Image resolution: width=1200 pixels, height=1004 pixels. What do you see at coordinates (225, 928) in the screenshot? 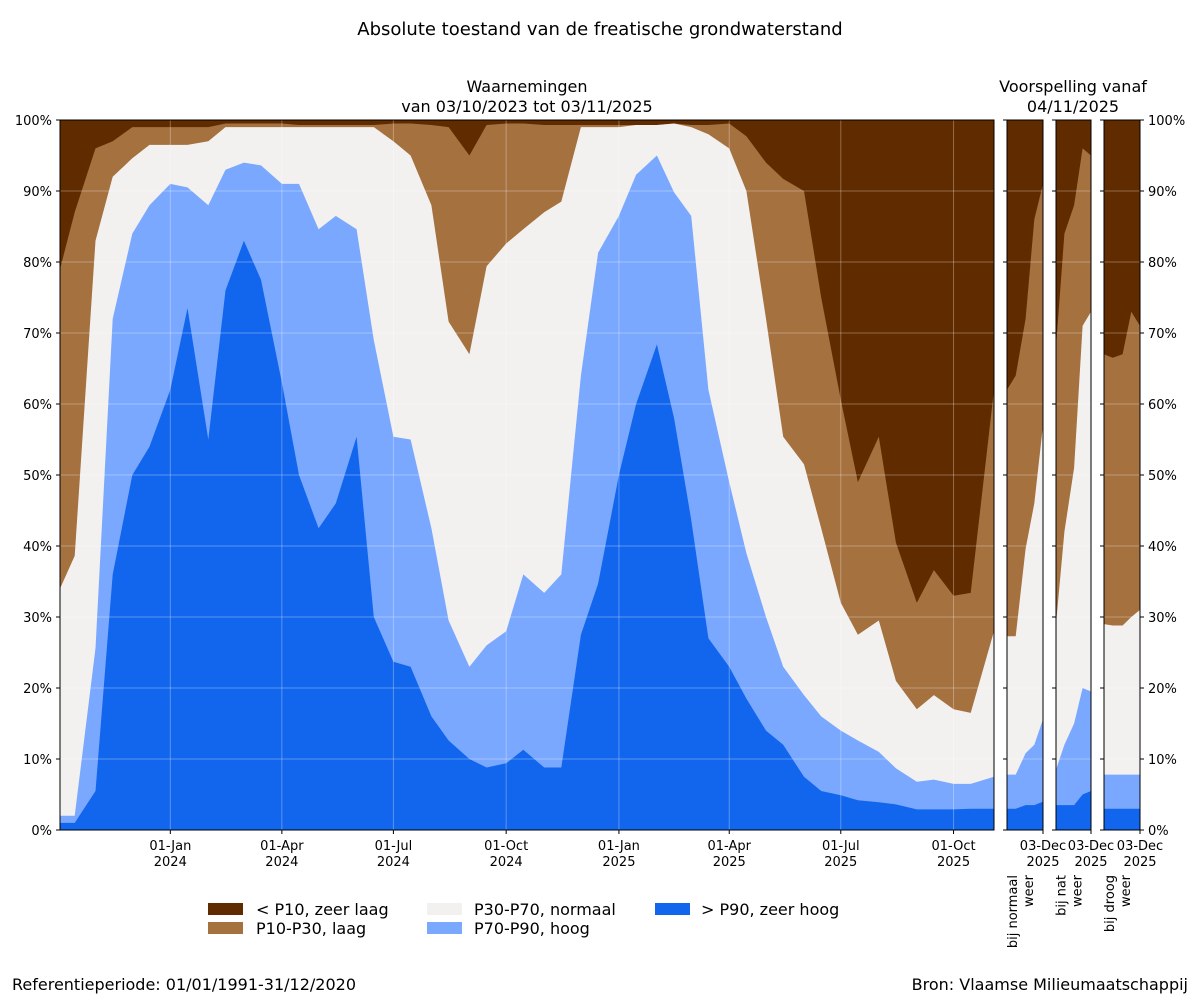
I see `legend-swatch-laag` at bounding box center [225, 928].